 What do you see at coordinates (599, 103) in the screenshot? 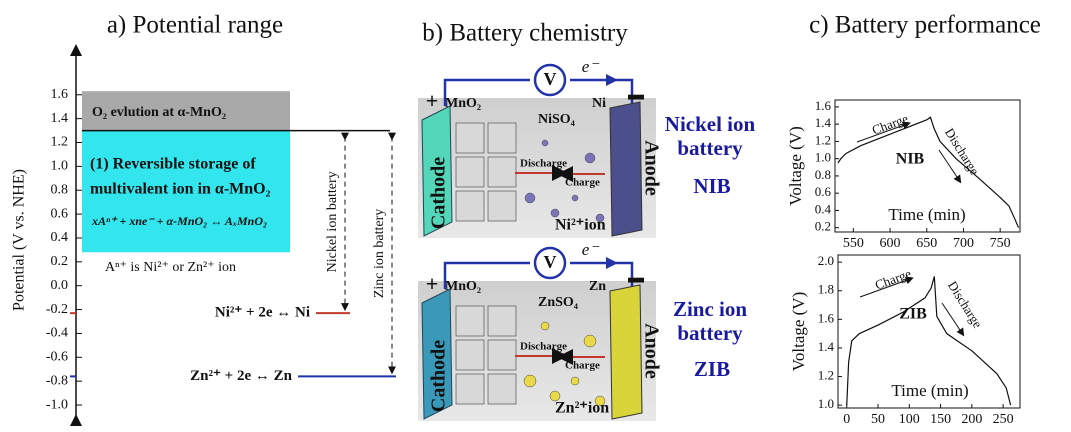
I see `anode-material: Ni` at bounding box center [599, 103].